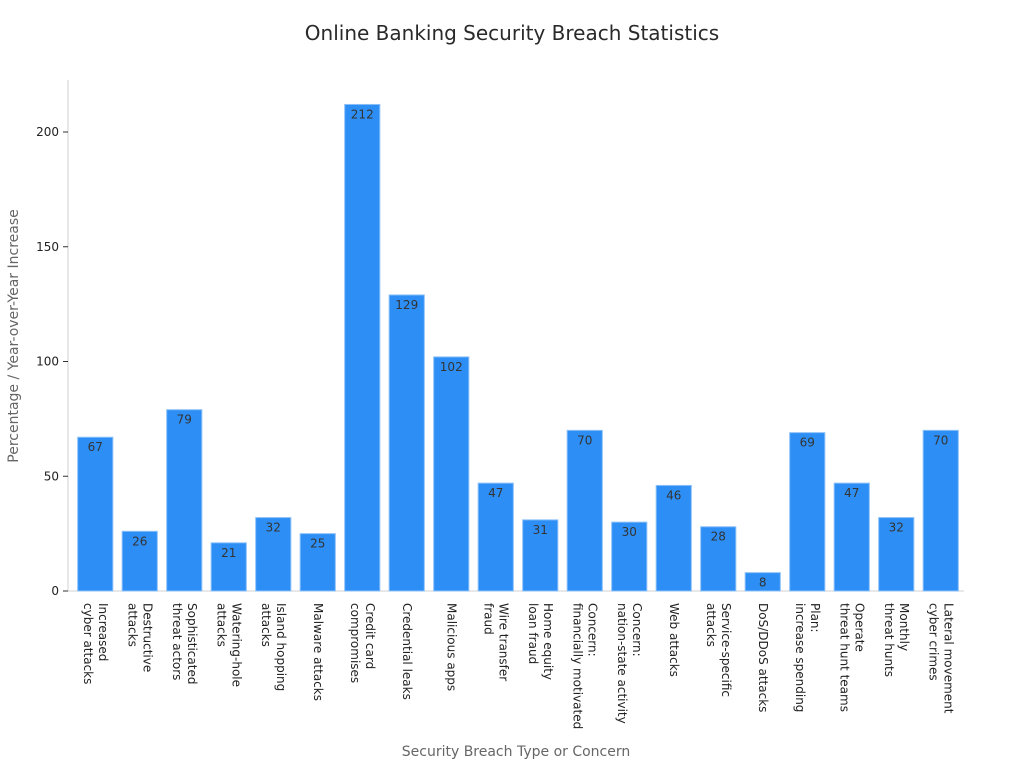 The image size is (1024, 772). I want to click on x-tick-label: Concern:financially motivated, so click(584, 666).